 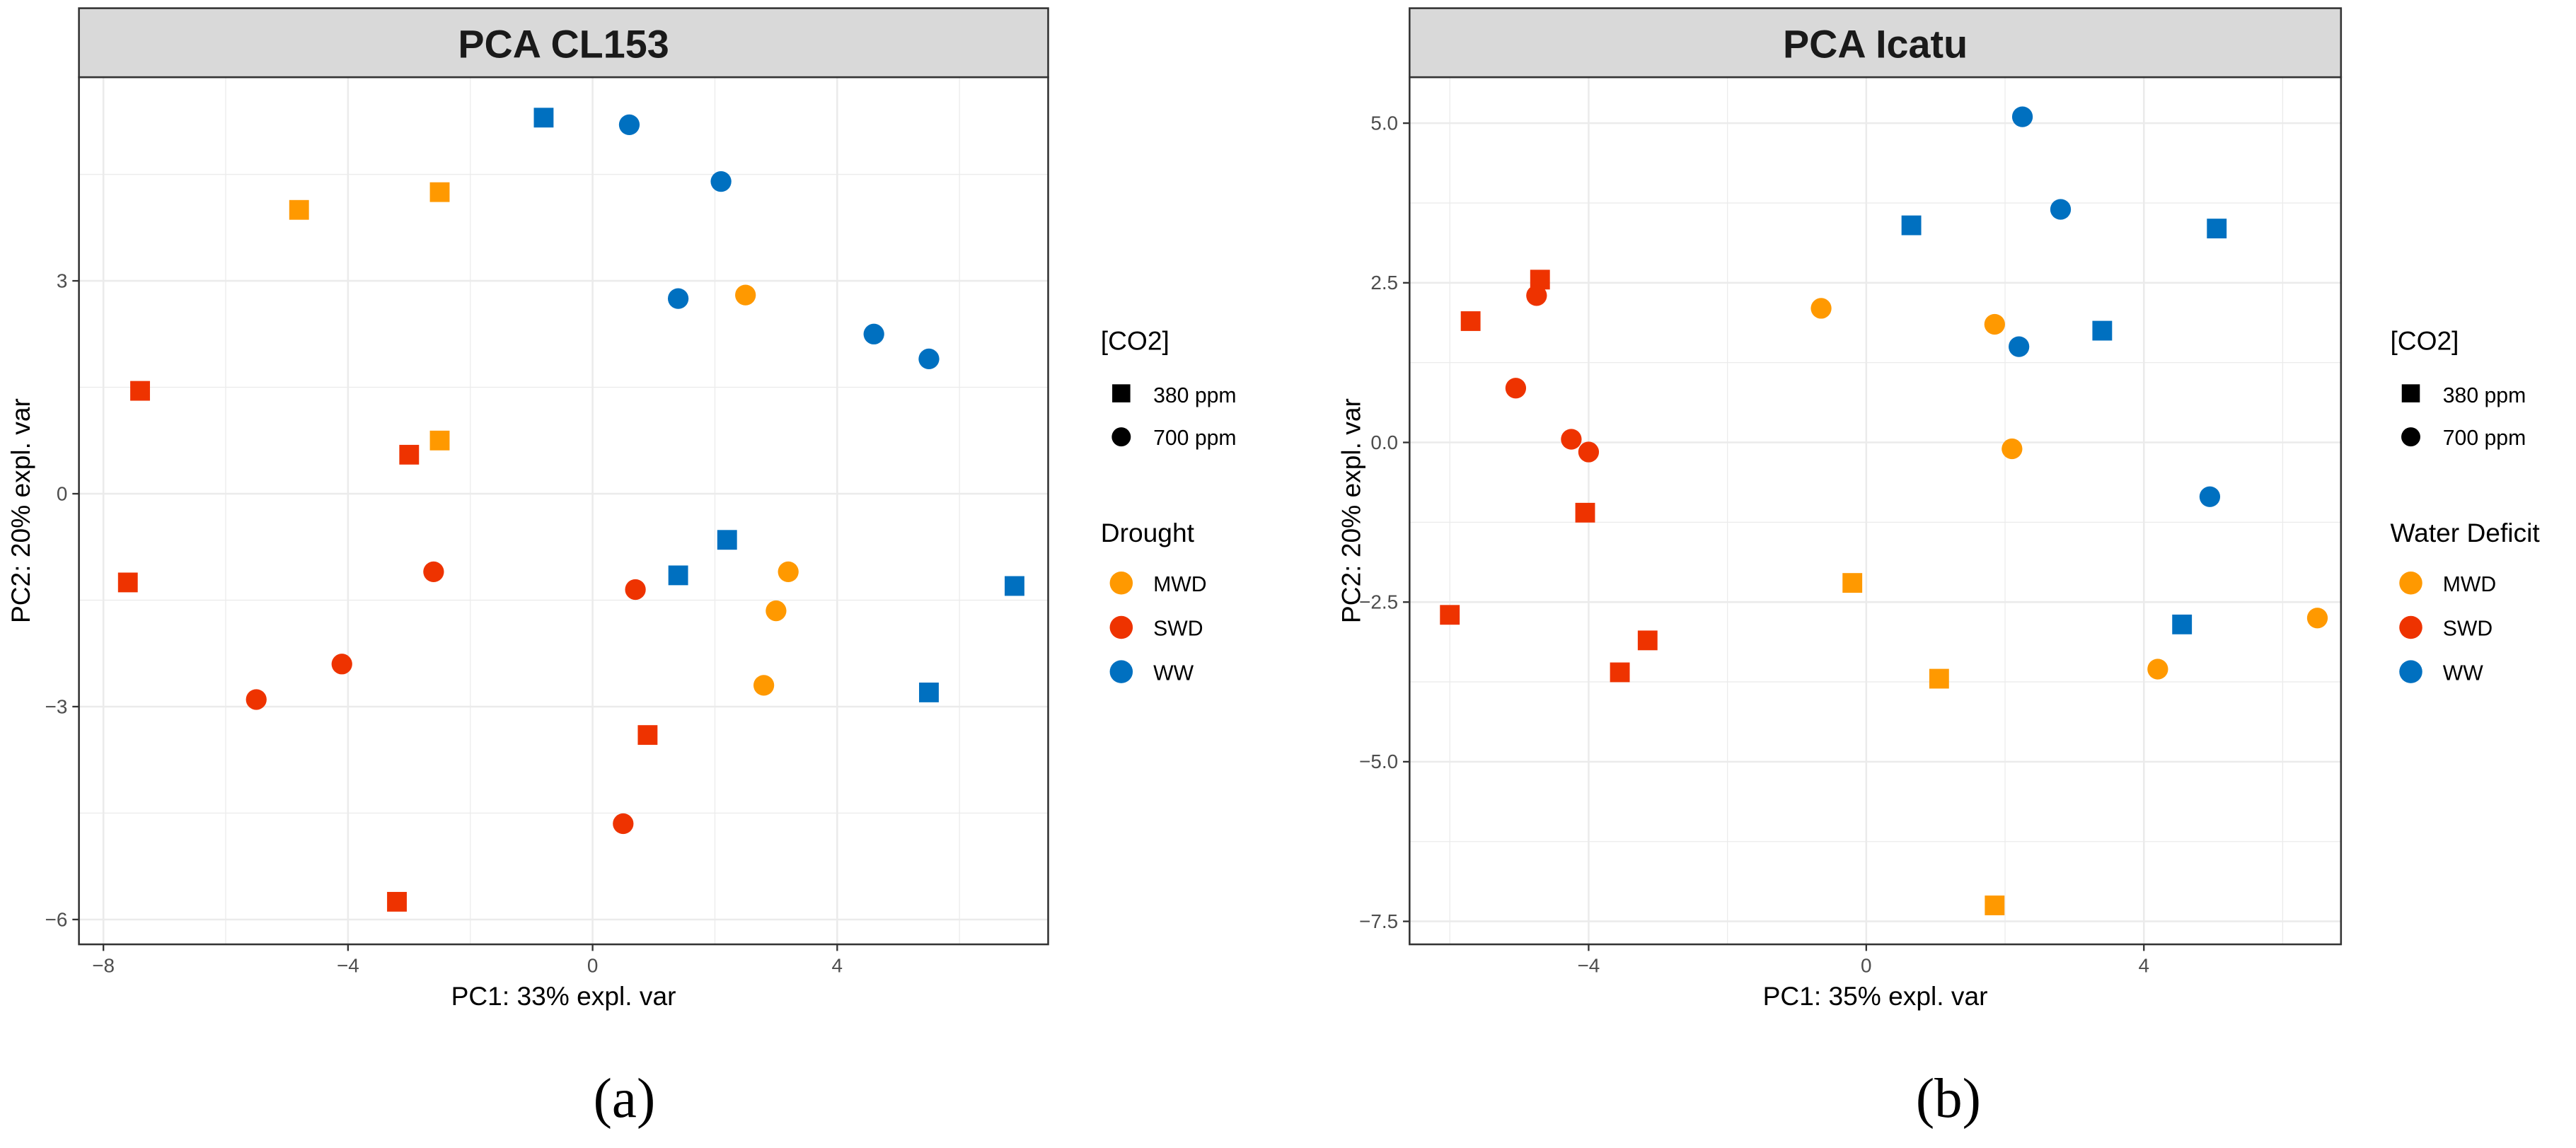 I want to click on legend-title-treatment: Drought, so click(x=1148, y=532).